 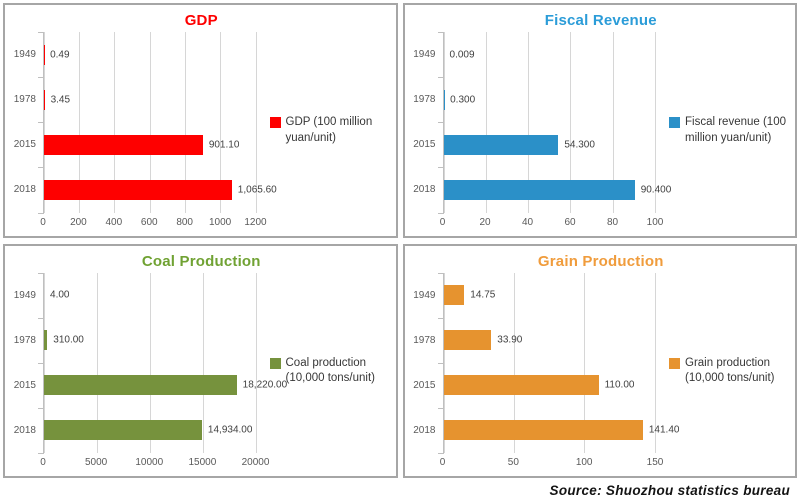 I want to click on value-label: 0.009, so click(x=462, y=55).